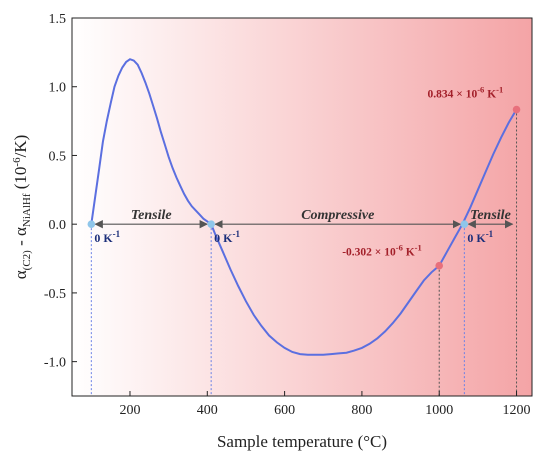 Image resolution: width=550 pixels, height=459 pixels. I want to click on value-point-label: -0.302 × 10-6 K-1, so click(382, 251).